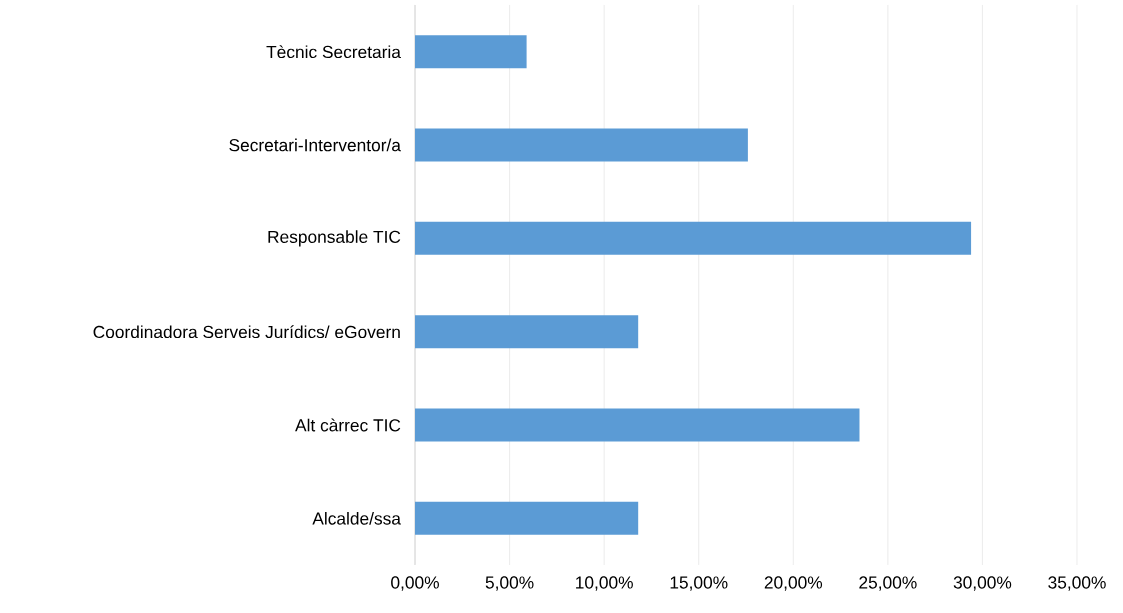 Image resolution: width=1123 pixels, height=613 pixels. What do you see at coordinates (982, 583) in the screenshot?
I see `x-tick-label: 30,00%` at bounding box center [982, 583].